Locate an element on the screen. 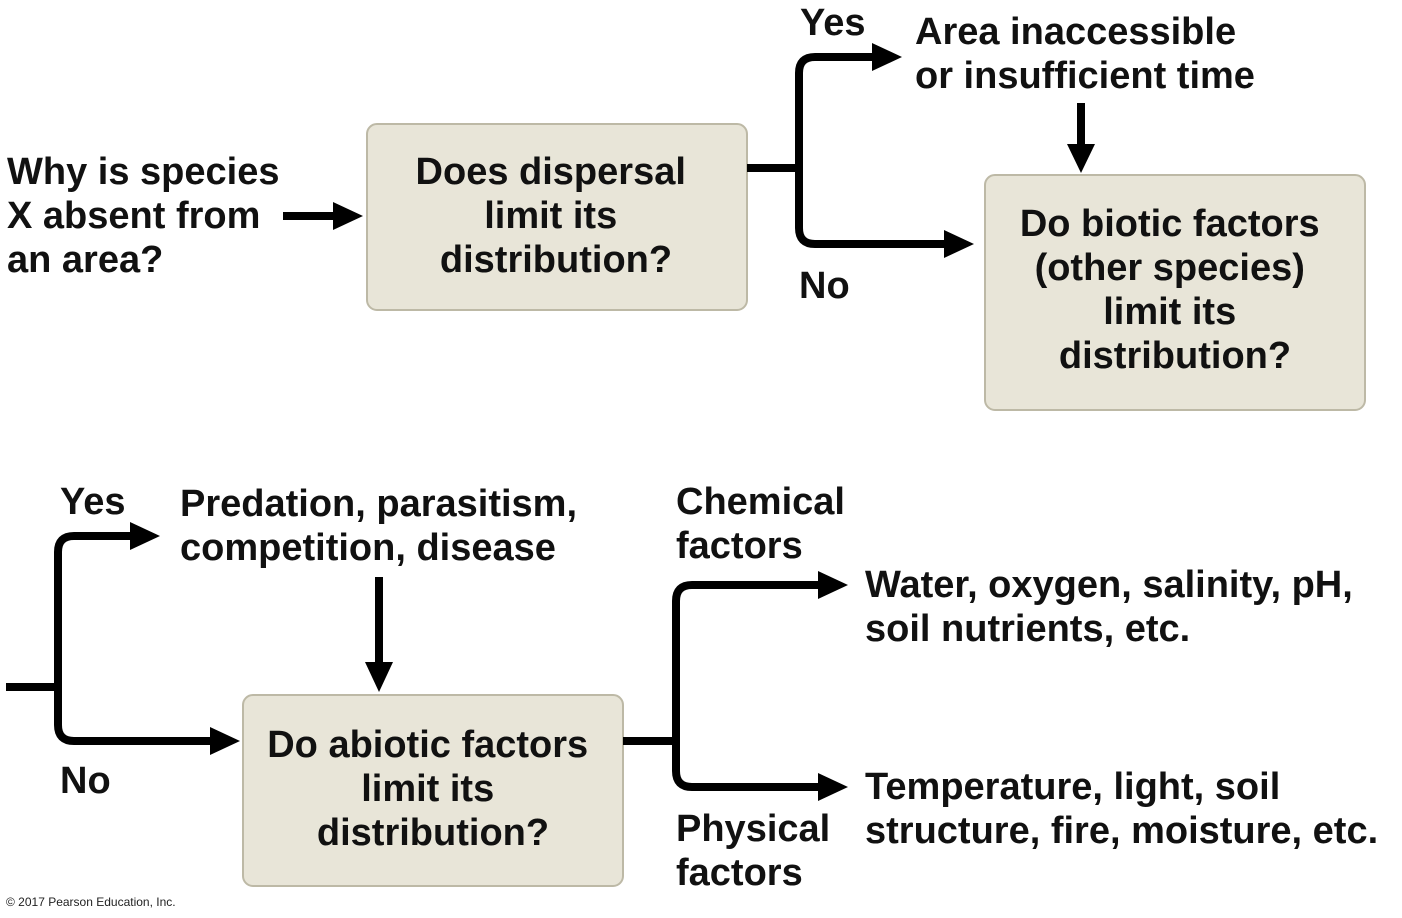  dispersal-yes-arrowhead is located at coordinates (887, 57).